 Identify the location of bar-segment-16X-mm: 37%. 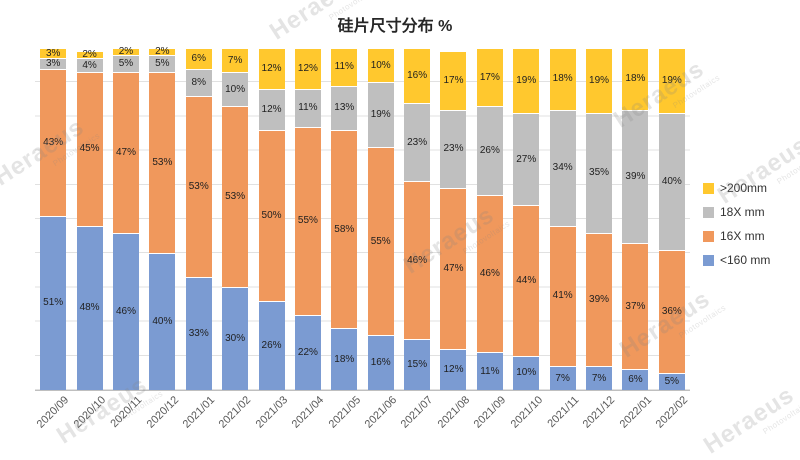
(635, 306).